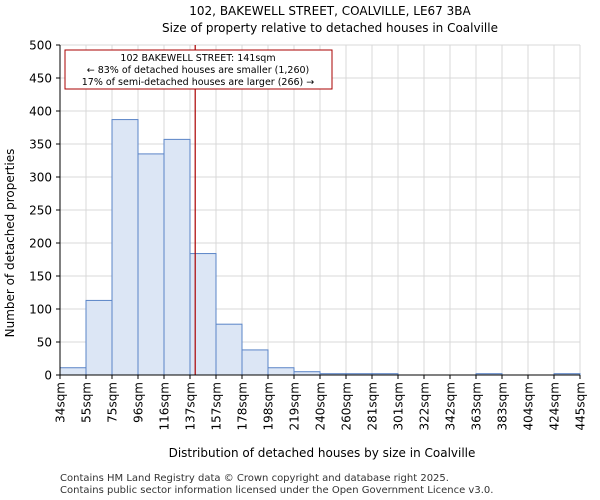 The height and width of the screenshot is (500, 600). Describe the element at coordinates (581, 406) in the screenshot. I see `x-tick-label: 445sqm` at that location.